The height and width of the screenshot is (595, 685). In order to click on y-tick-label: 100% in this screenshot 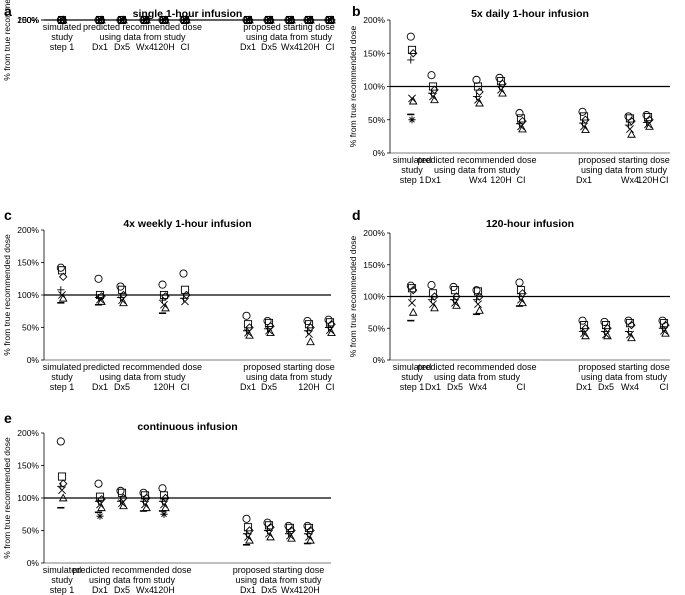, I will do `click(28, 498)`.